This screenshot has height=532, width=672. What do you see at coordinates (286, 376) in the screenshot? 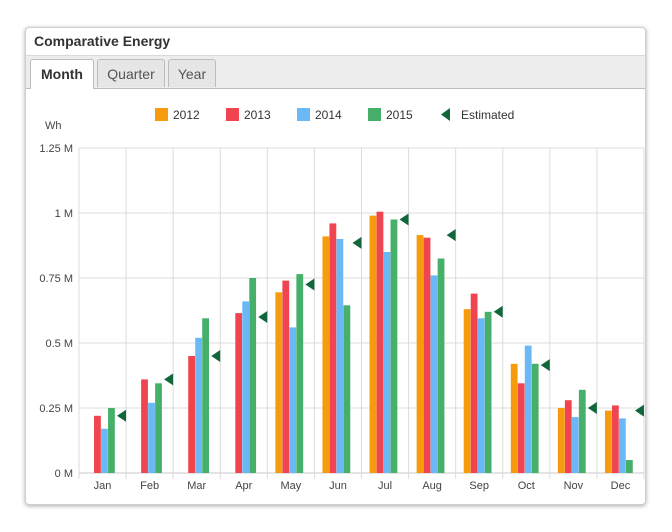
I see `bar-2013-May` at bounding box center [286, 376].